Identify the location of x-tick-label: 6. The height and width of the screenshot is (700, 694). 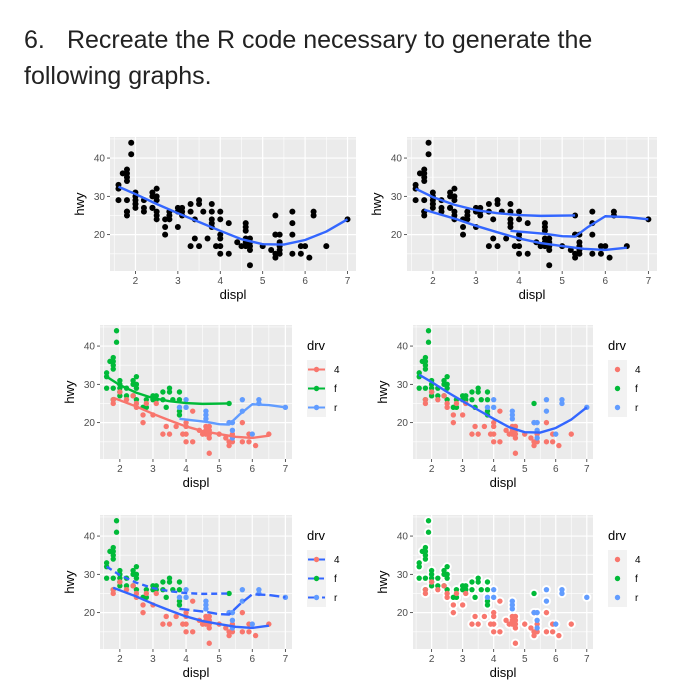
(556, 469).